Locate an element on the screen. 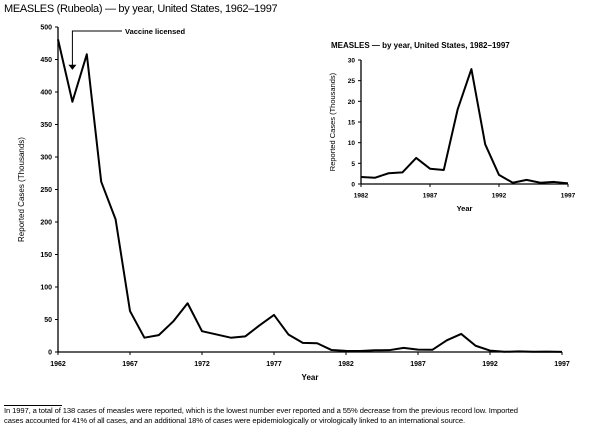 The width and height of the screenshot is (610, 433). inset-y-axis-label: Reported Cases (Thousands) is located at coordinates (332, 121).